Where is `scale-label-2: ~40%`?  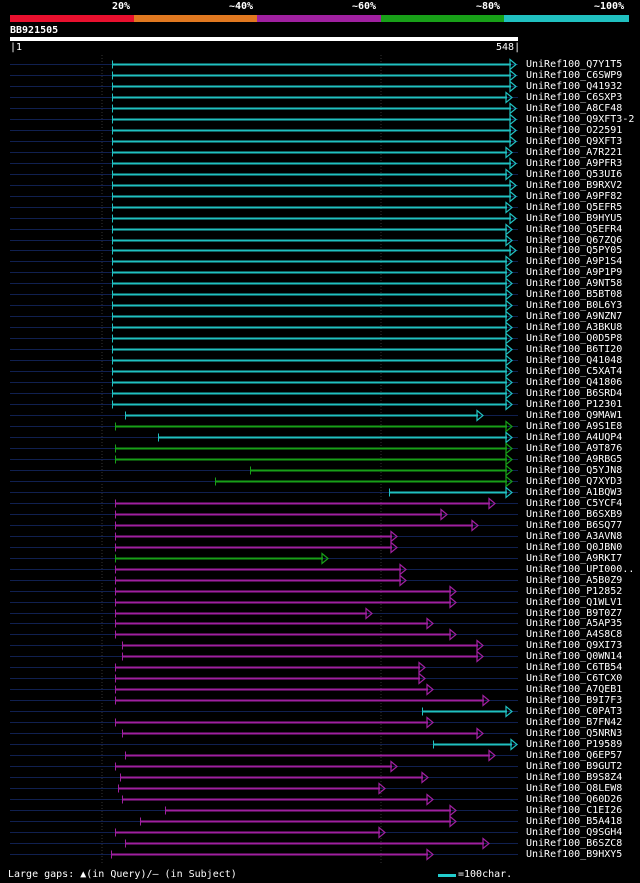
scale-label-2: ~40% is located at coordinates (241, 6).